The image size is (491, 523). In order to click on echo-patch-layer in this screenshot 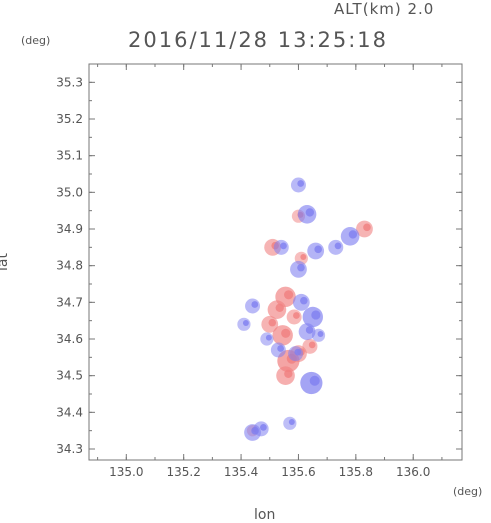, I will do `click(305, 309)`.